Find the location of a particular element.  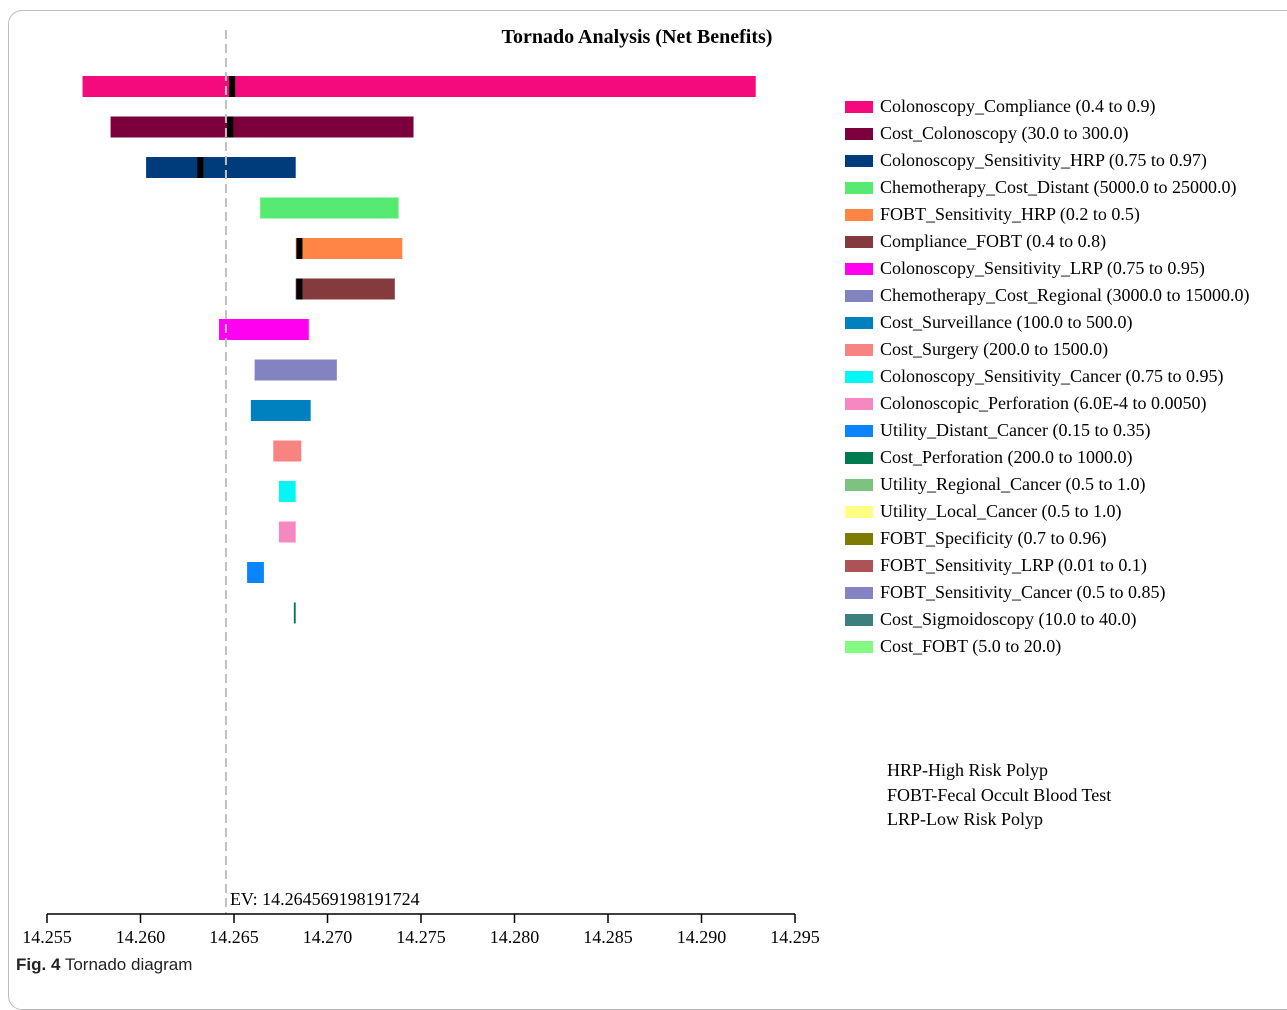

legend-item: Colonoscopy_Compliance (0.4 to 0.9) is located at coordinates (1047, 106).